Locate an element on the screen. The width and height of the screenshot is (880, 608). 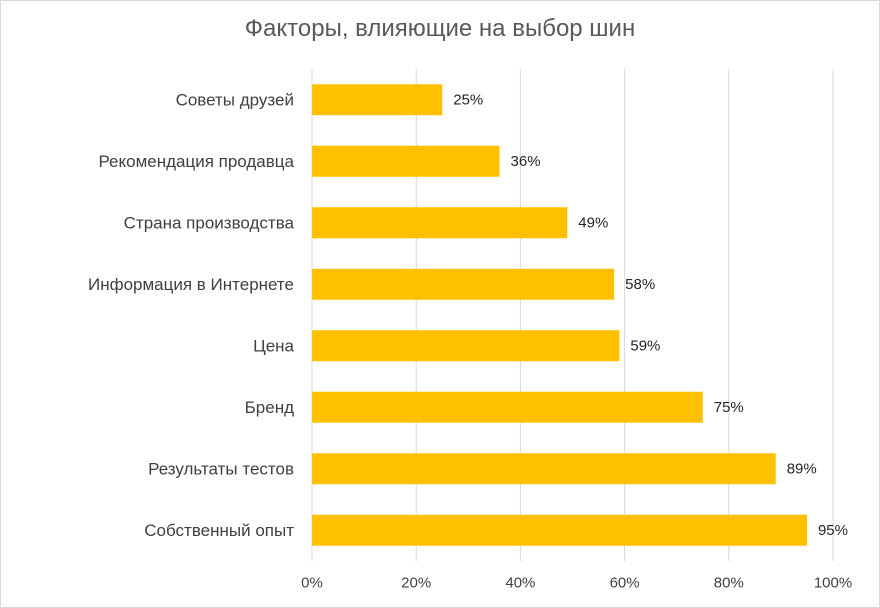
x-tick-label: 60% is located at coordinates (625, 583).